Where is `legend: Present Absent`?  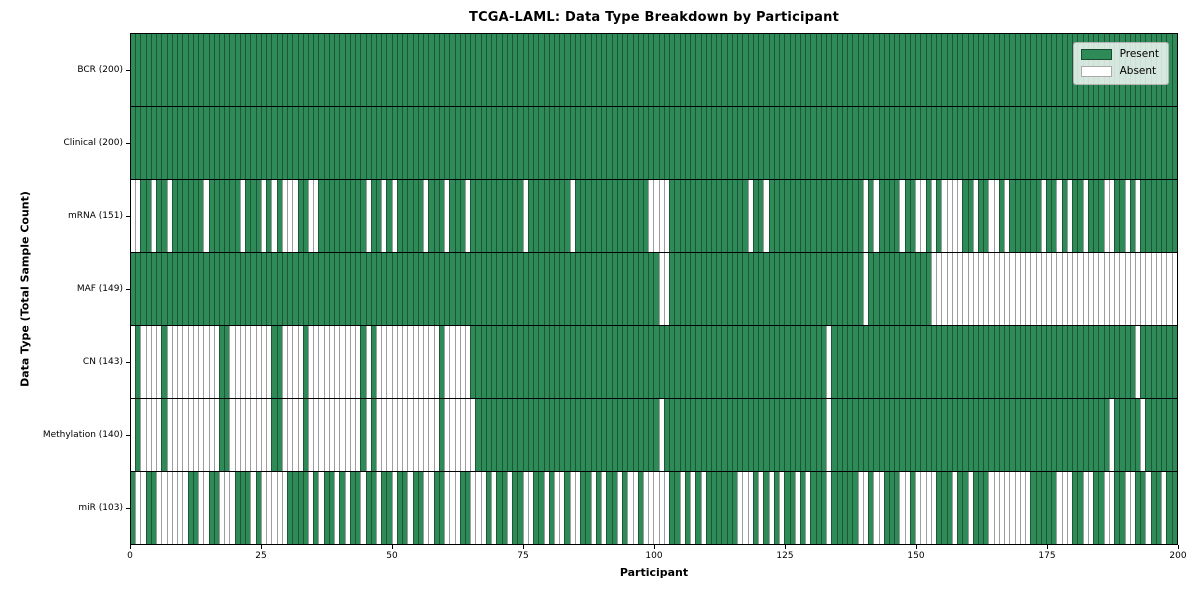 legend: Present Absent is located at coordinates (1120, 63).